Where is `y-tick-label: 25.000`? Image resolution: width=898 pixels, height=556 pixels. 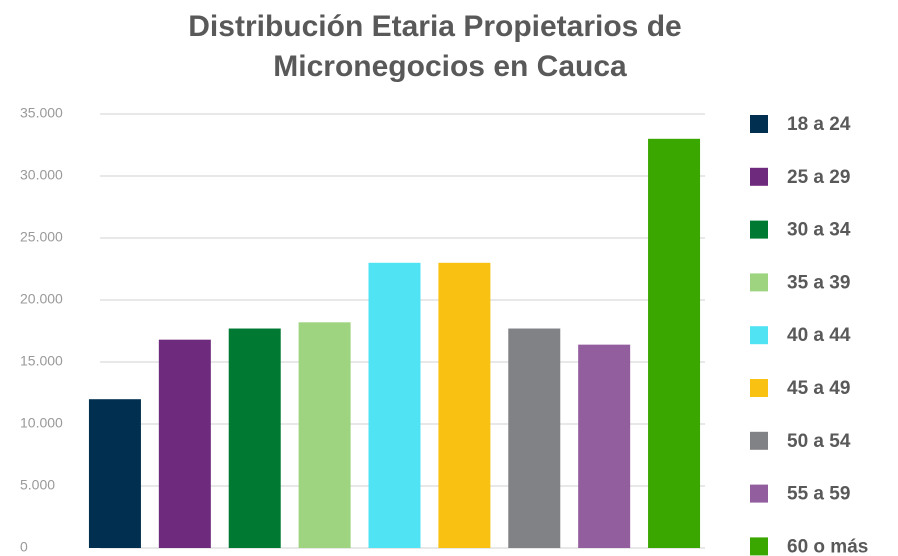
y-tick-label: 25.000 is located at coordinates (41, 237).